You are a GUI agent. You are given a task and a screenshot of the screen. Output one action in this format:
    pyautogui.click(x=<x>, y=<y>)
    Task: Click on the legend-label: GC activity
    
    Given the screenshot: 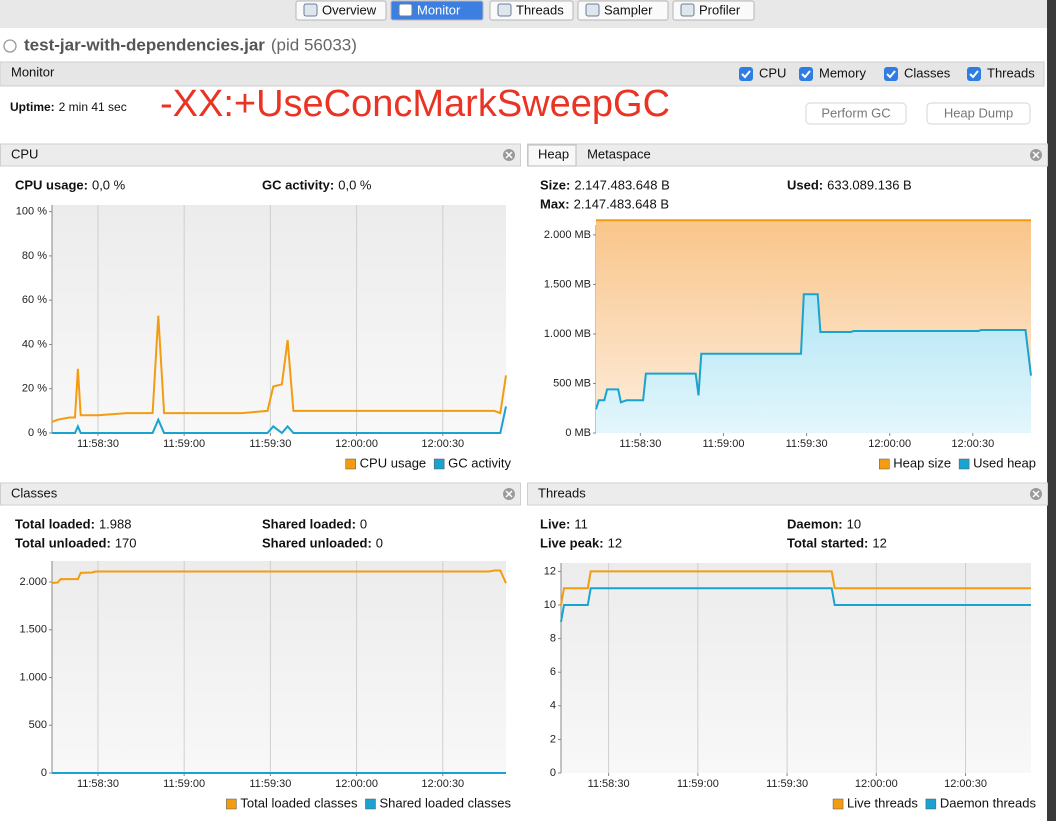 What is the action you would take?
    pyautogui.click(x=479, y=462)
    